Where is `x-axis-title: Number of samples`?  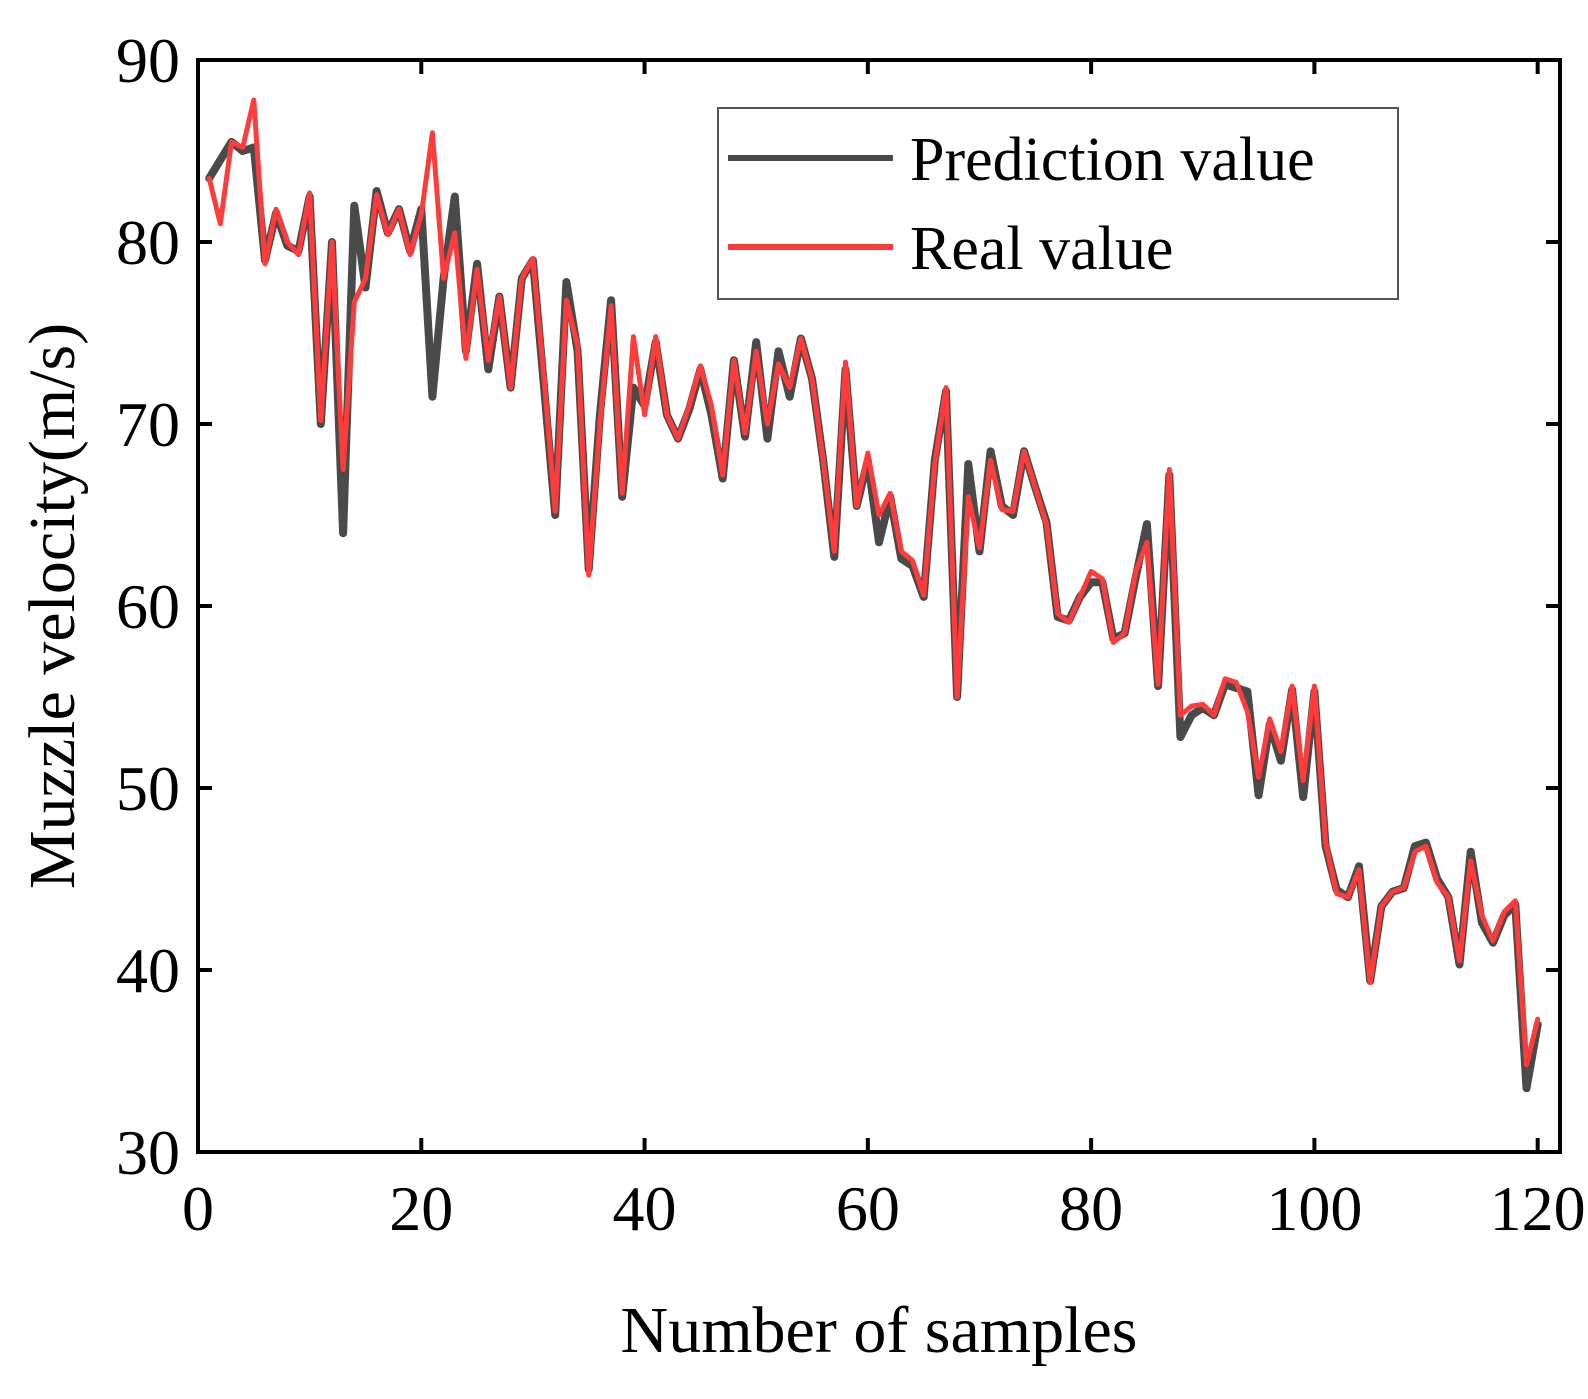 x-axis-title: Number of samples is located at coordinates (879, 1330).